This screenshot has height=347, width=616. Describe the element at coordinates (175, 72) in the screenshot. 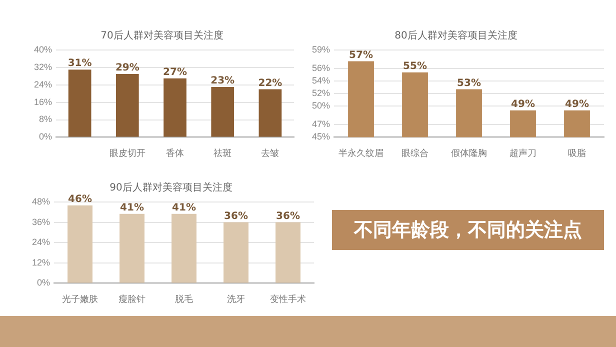

I see `data-label: 27%` at that location.